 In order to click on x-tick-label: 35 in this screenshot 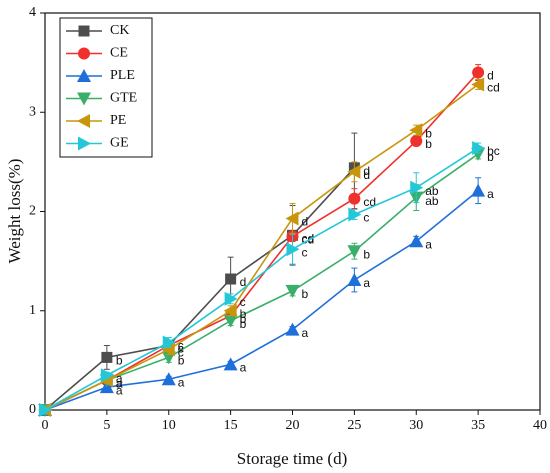, I will do `click(478, 425)`.